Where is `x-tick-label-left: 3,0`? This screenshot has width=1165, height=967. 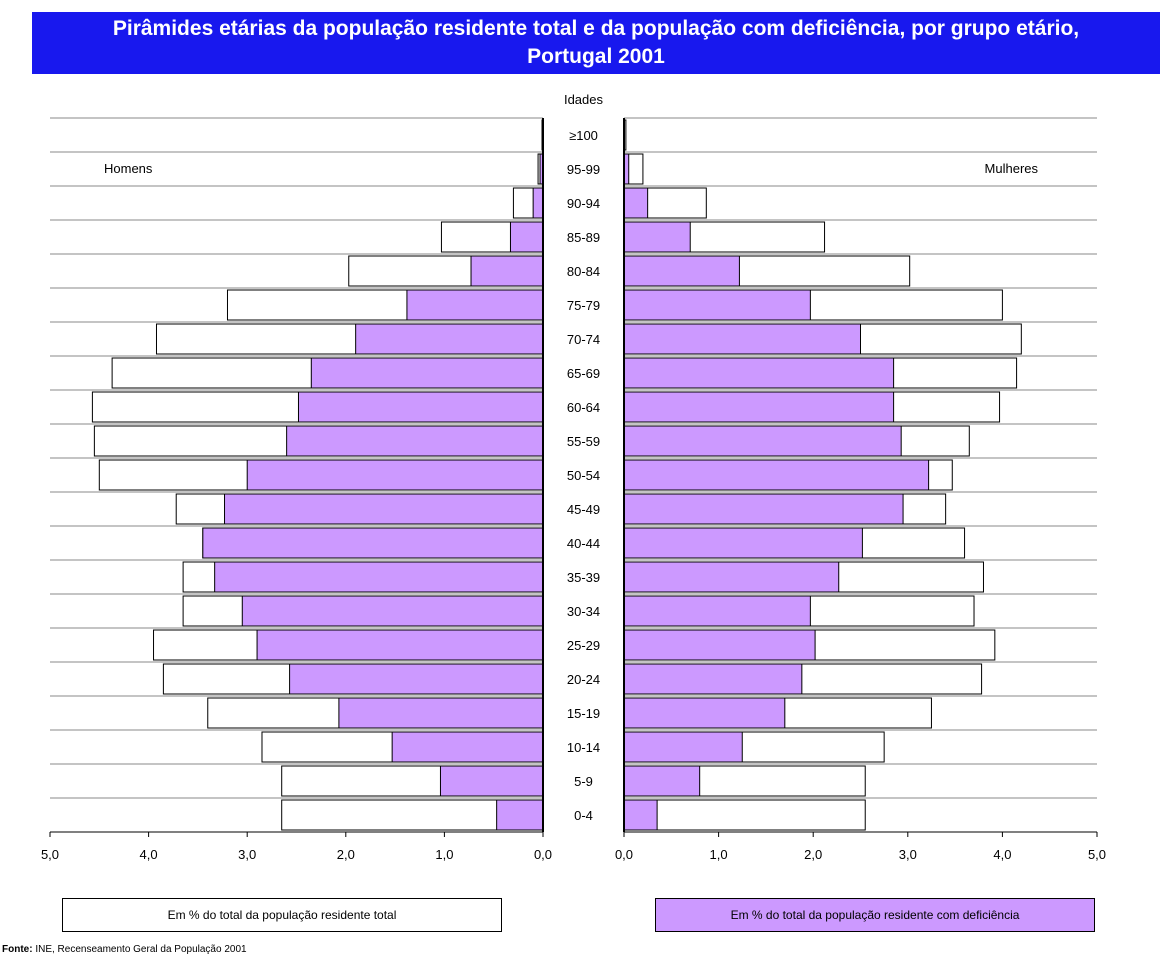
x-tick-label-left: 3,0 is located at coordinates (247, 854).